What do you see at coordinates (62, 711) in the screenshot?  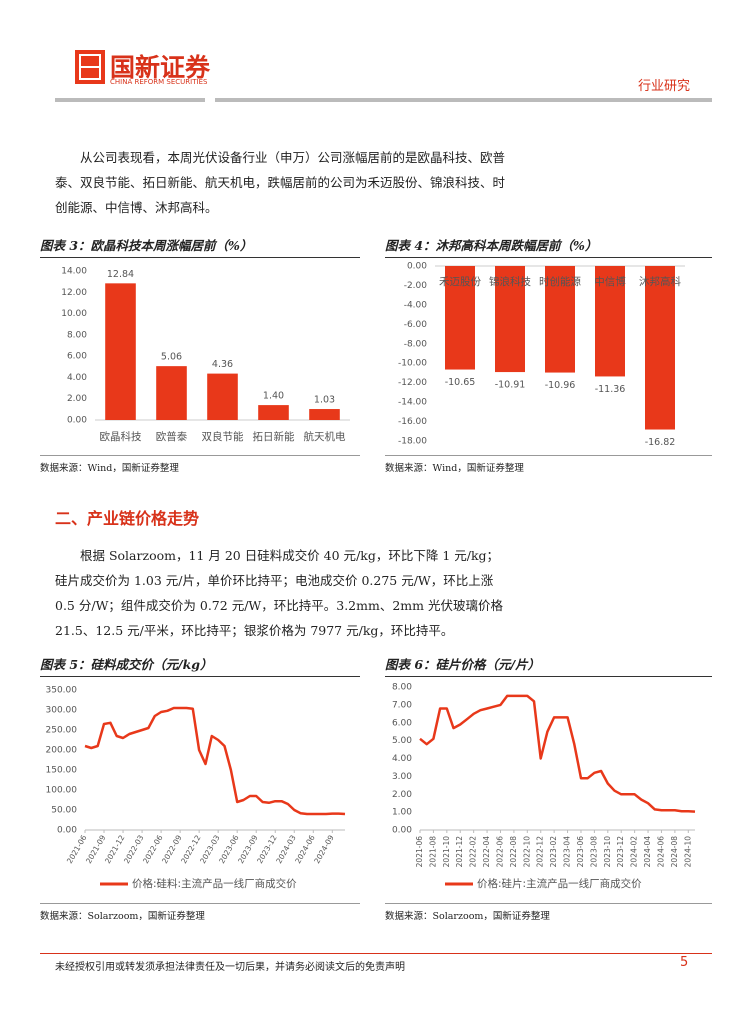 I see `y-tick-label: 300.00` at bounding box center [62, 711].